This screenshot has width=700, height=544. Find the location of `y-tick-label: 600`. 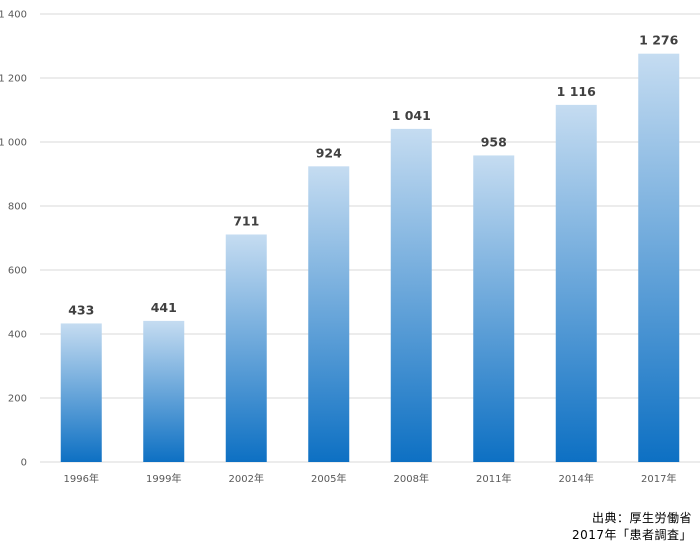

y-tick-label: 600 is located at coordinates (17, 271).